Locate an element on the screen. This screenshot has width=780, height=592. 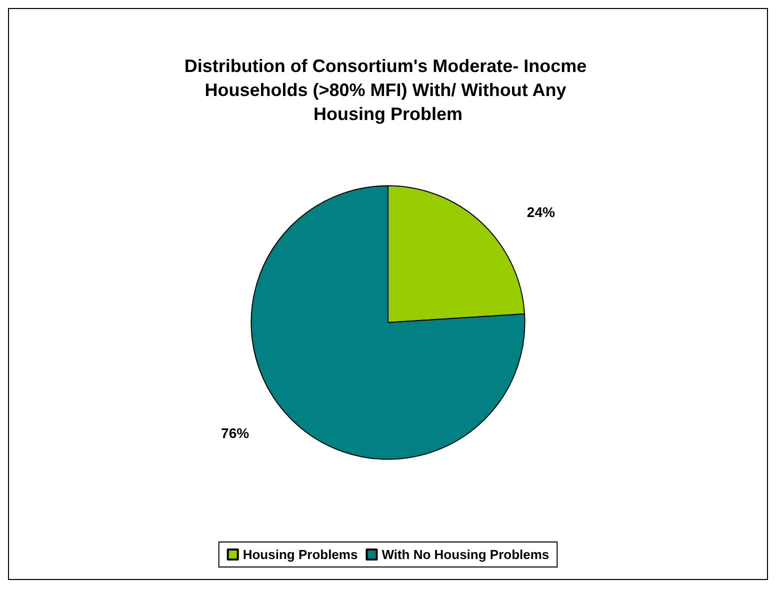
chart-title: Distribution of Consortium's Moderate- Inocme Households (>80% MFI) With/ Without Any Housing Problem is located at coordinates (388, 90).